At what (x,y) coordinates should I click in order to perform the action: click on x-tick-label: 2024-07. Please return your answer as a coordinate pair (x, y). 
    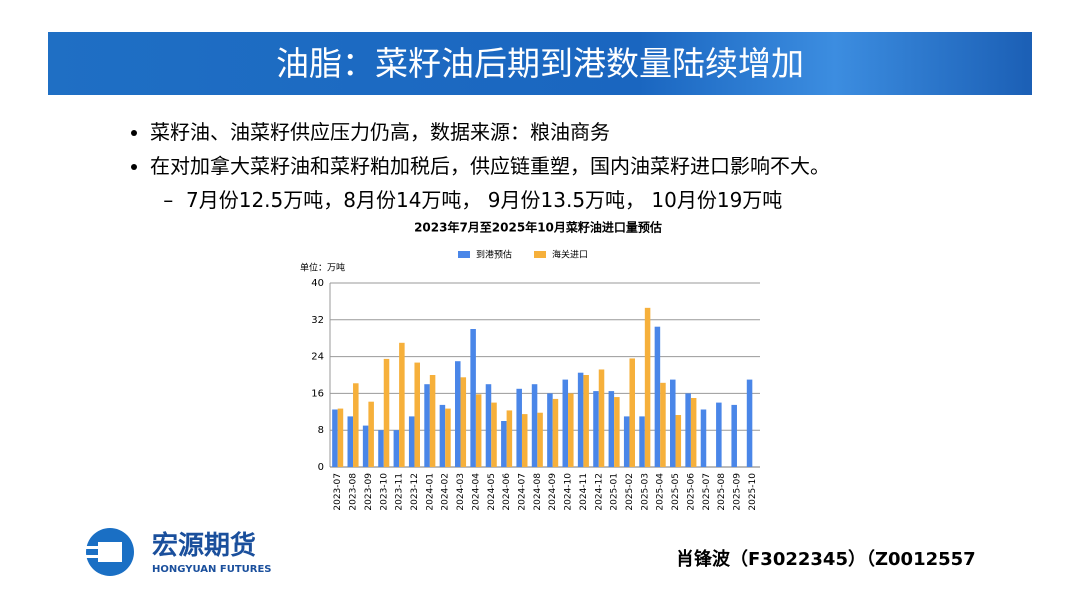
    Looking at the image, I should click on (522, 492).